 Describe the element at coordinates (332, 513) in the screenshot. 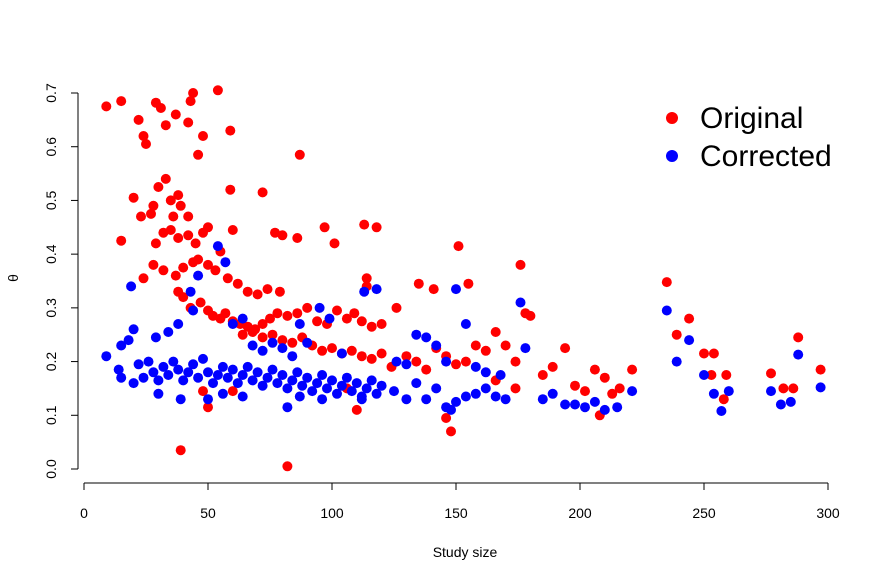

I see `x-tick-label: 100` at that location.